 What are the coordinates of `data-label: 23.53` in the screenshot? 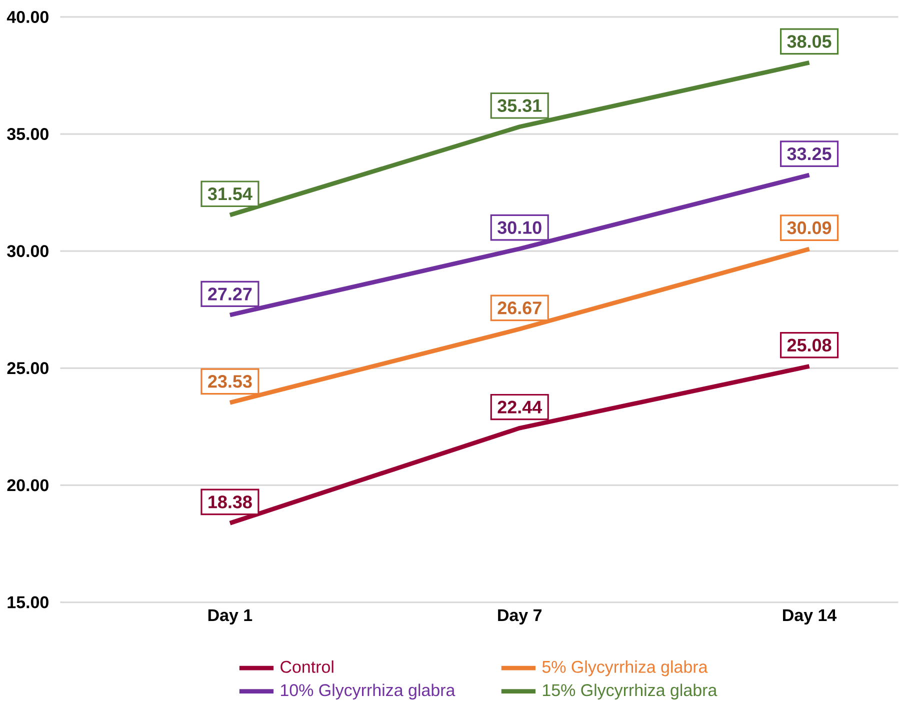 It's located at (230, 381).